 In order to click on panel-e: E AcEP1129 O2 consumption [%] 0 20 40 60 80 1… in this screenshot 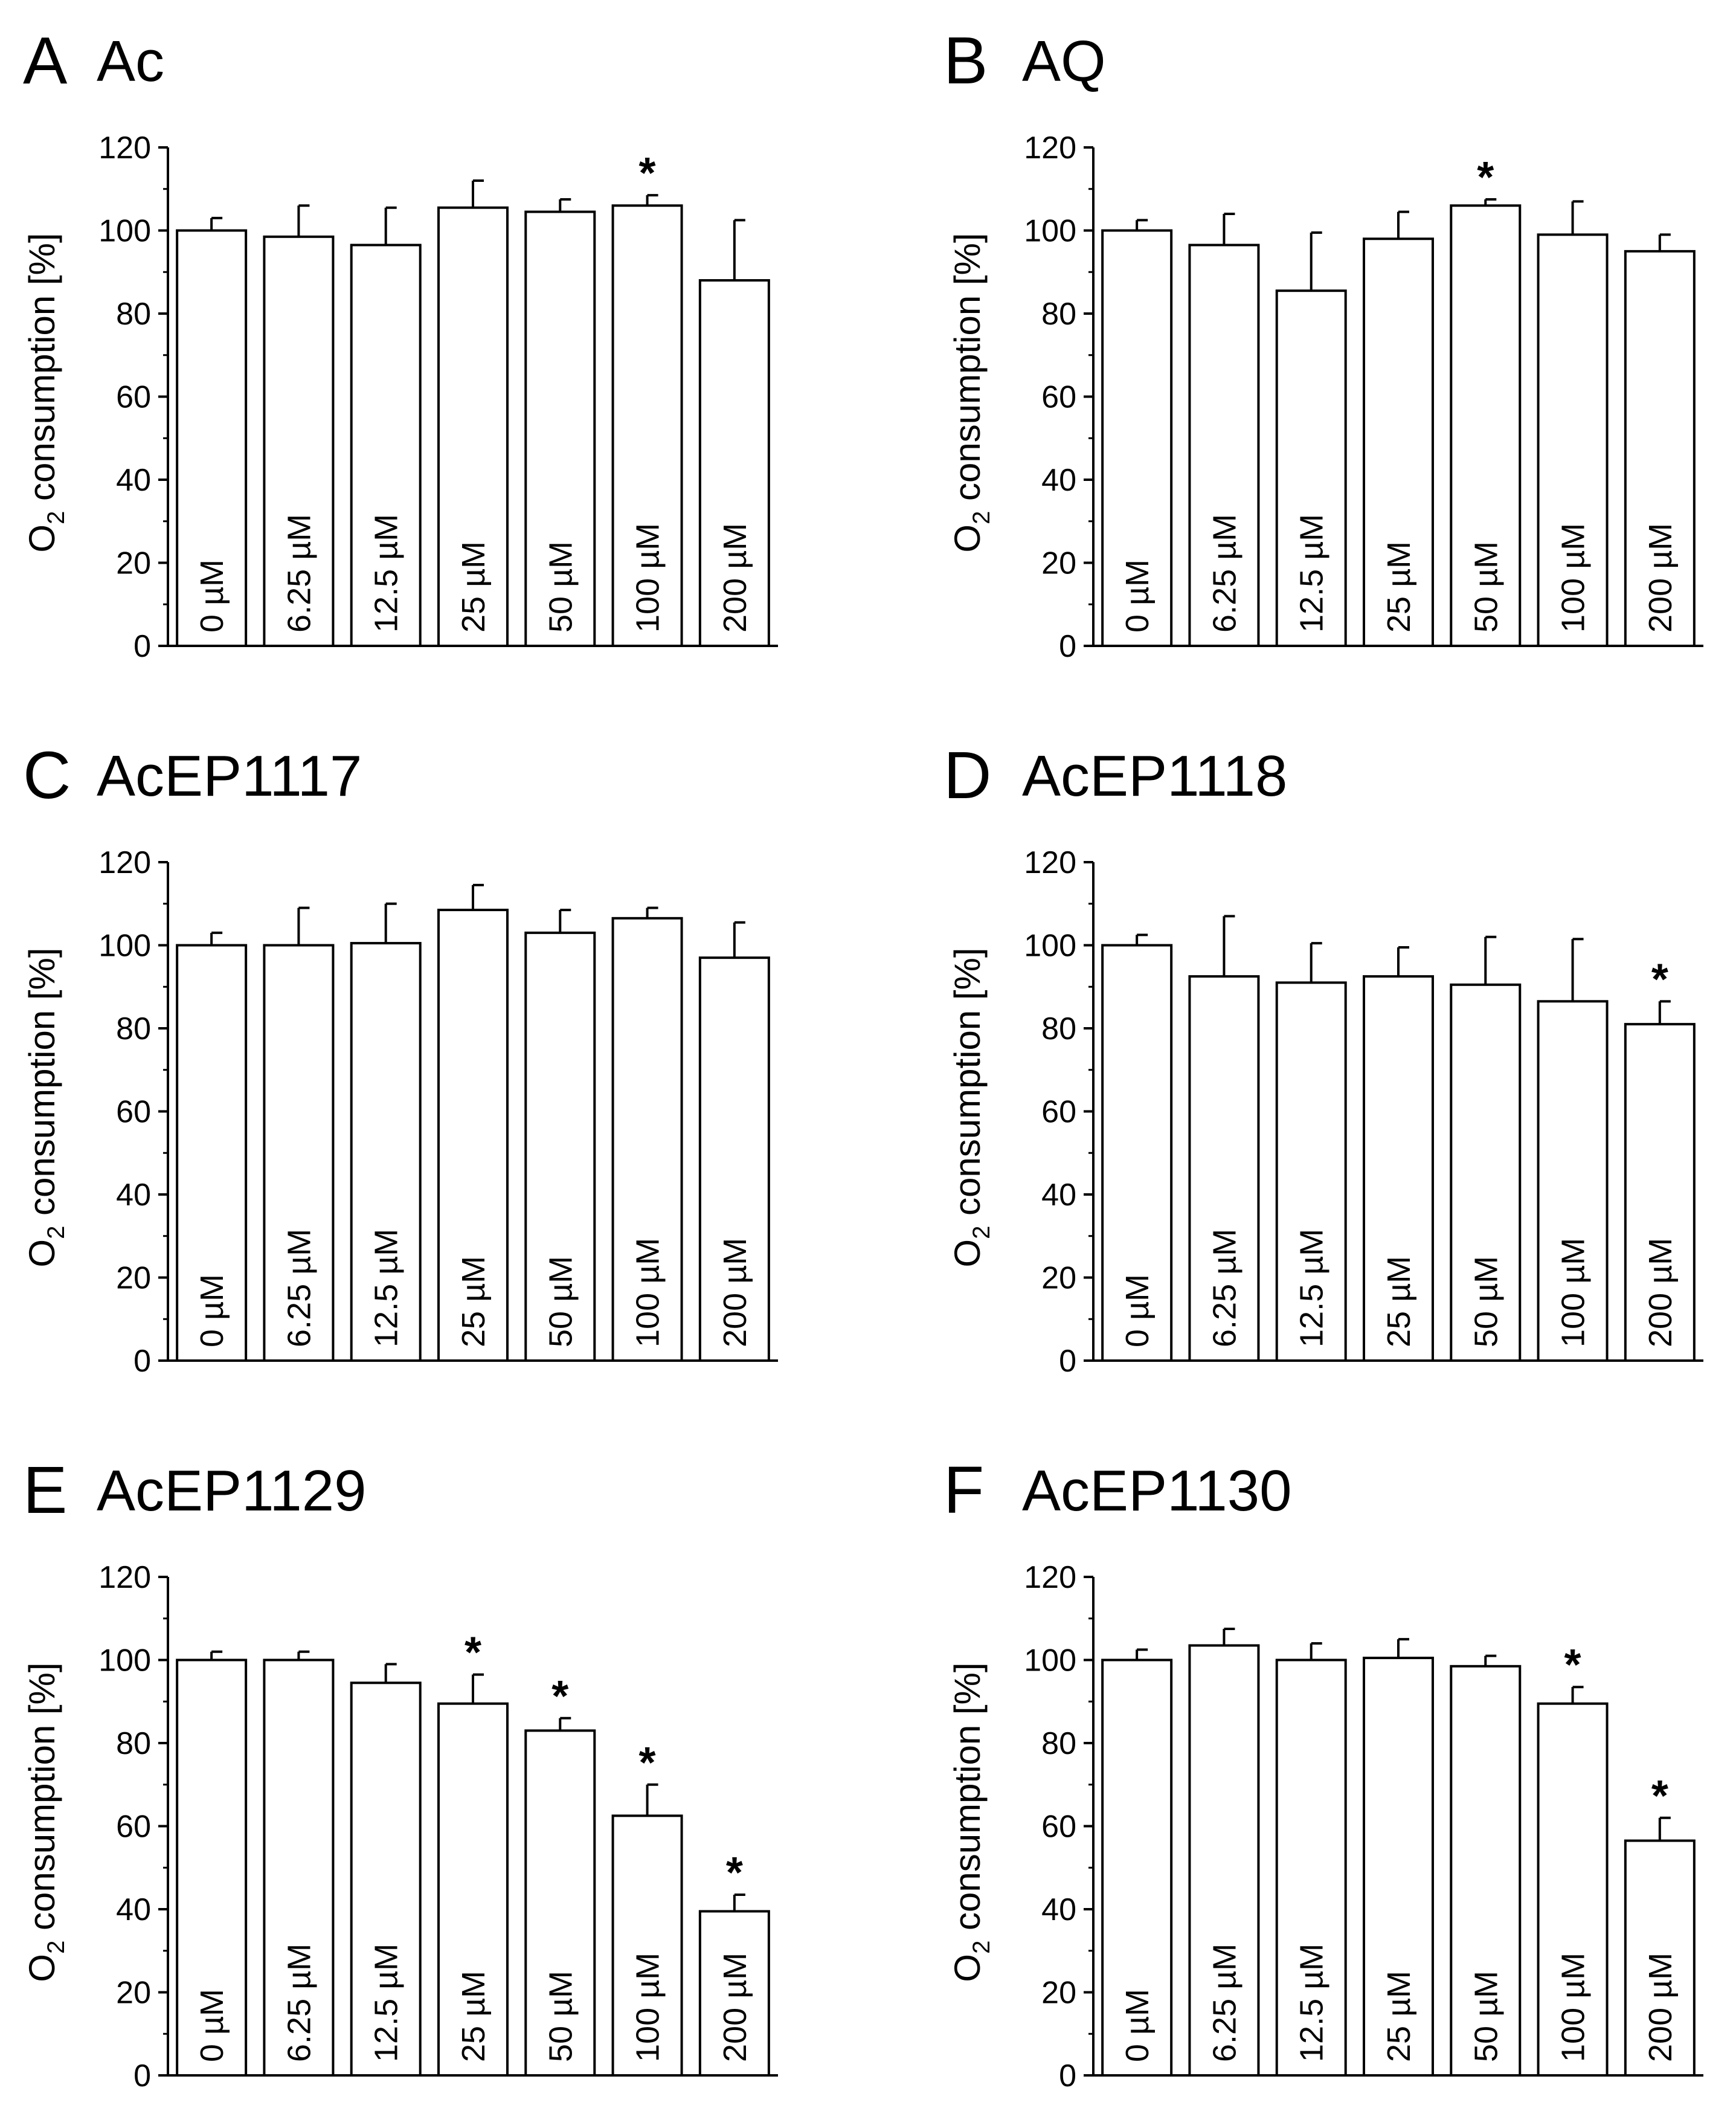, I will do `click(400, 1773)`.